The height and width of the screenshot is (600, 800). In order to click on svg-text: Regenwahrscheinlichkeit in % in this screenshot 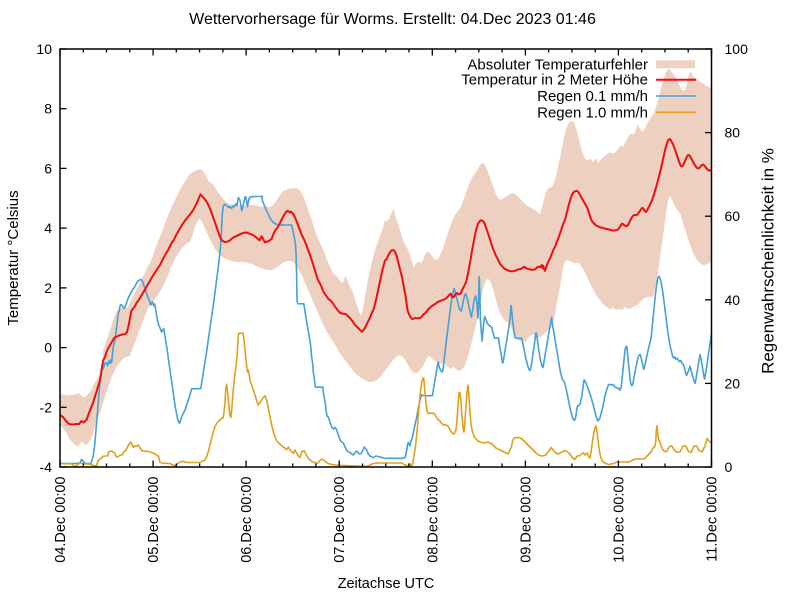, I will do `click(768, 261)`.